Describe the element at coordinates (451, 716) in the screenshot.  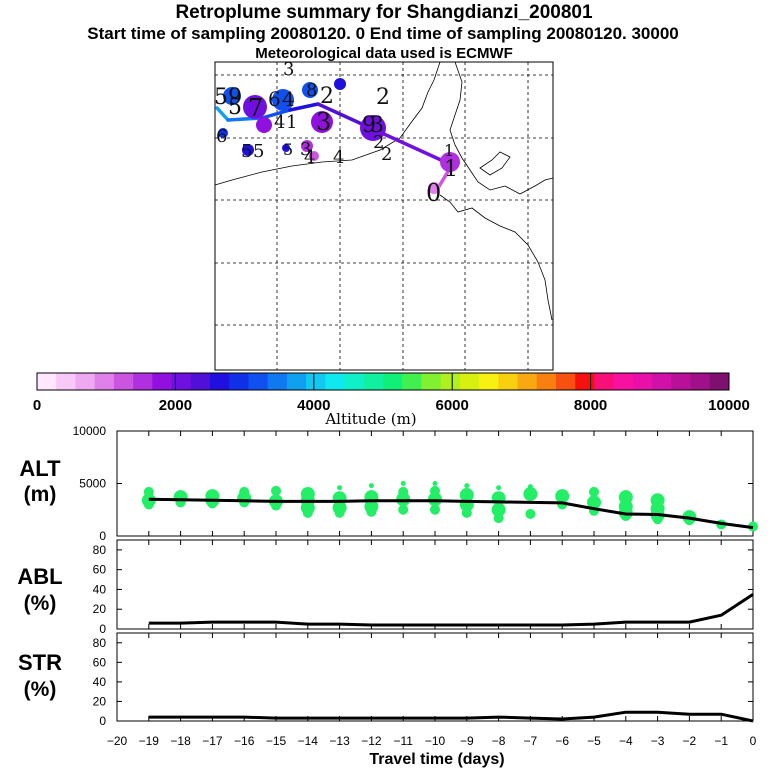
I see `series-line` at that location.